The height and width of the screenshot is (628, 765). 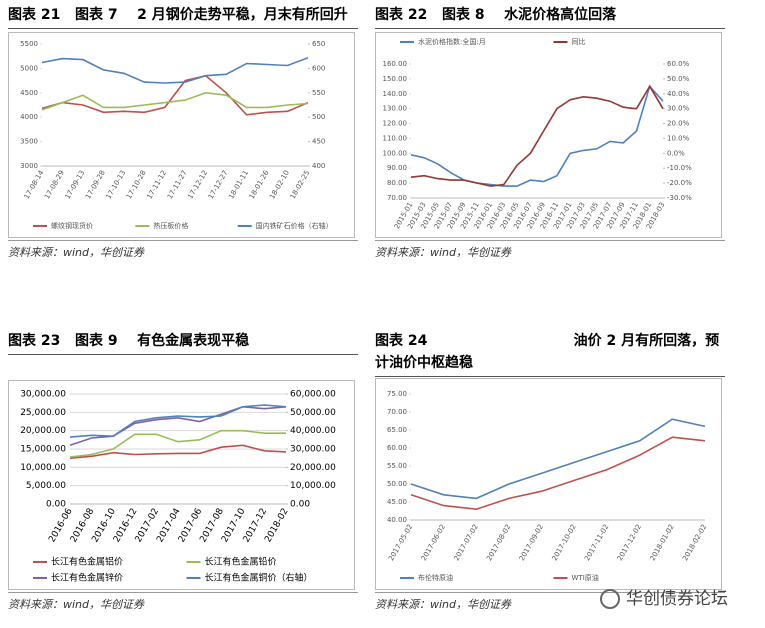 I want to click on y-tick-label: 75.00, so click(x=397, y=394).